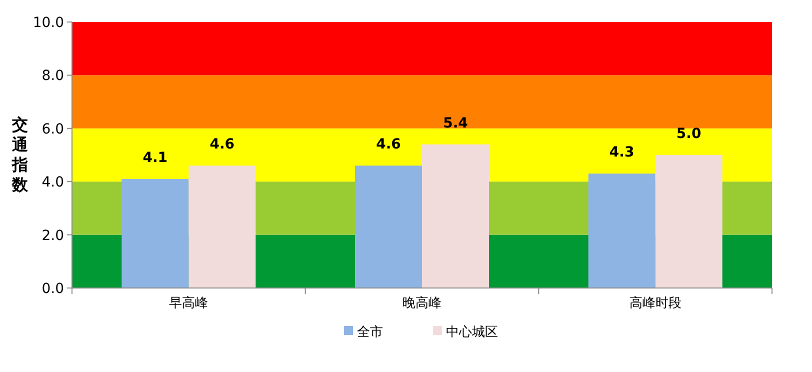  Describe the element at coordinates (155, 158) in the screenshot. I see `data-label: 4.1` at that location.